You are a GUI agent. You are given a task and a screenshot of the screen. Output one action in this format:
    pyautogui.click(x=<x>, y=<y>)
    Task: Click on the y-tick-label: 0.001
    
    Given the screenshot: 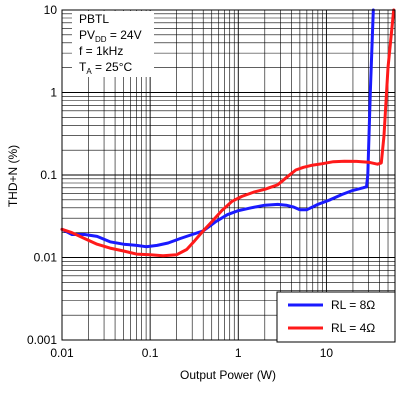 What is the action you would take?
    pyautogui.click(x=42, y=340)
    